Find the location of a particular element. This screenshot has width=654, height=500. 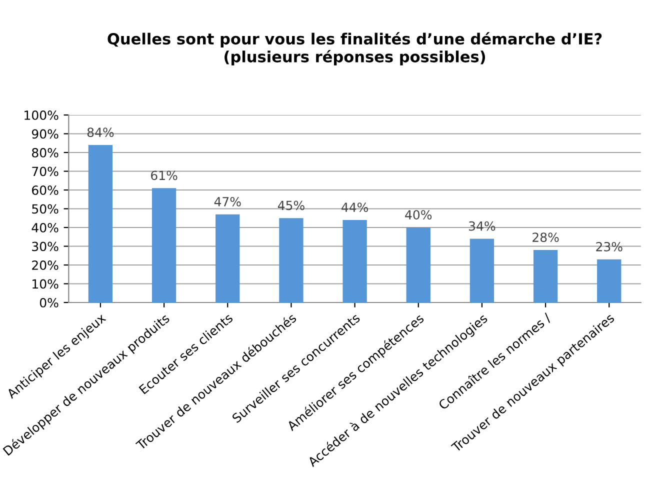

chart-title: Quelles sont pour vous les finalités d’une démarche d’IE? (plusieurs réponses possibles) is located at coordinates (355, 49).